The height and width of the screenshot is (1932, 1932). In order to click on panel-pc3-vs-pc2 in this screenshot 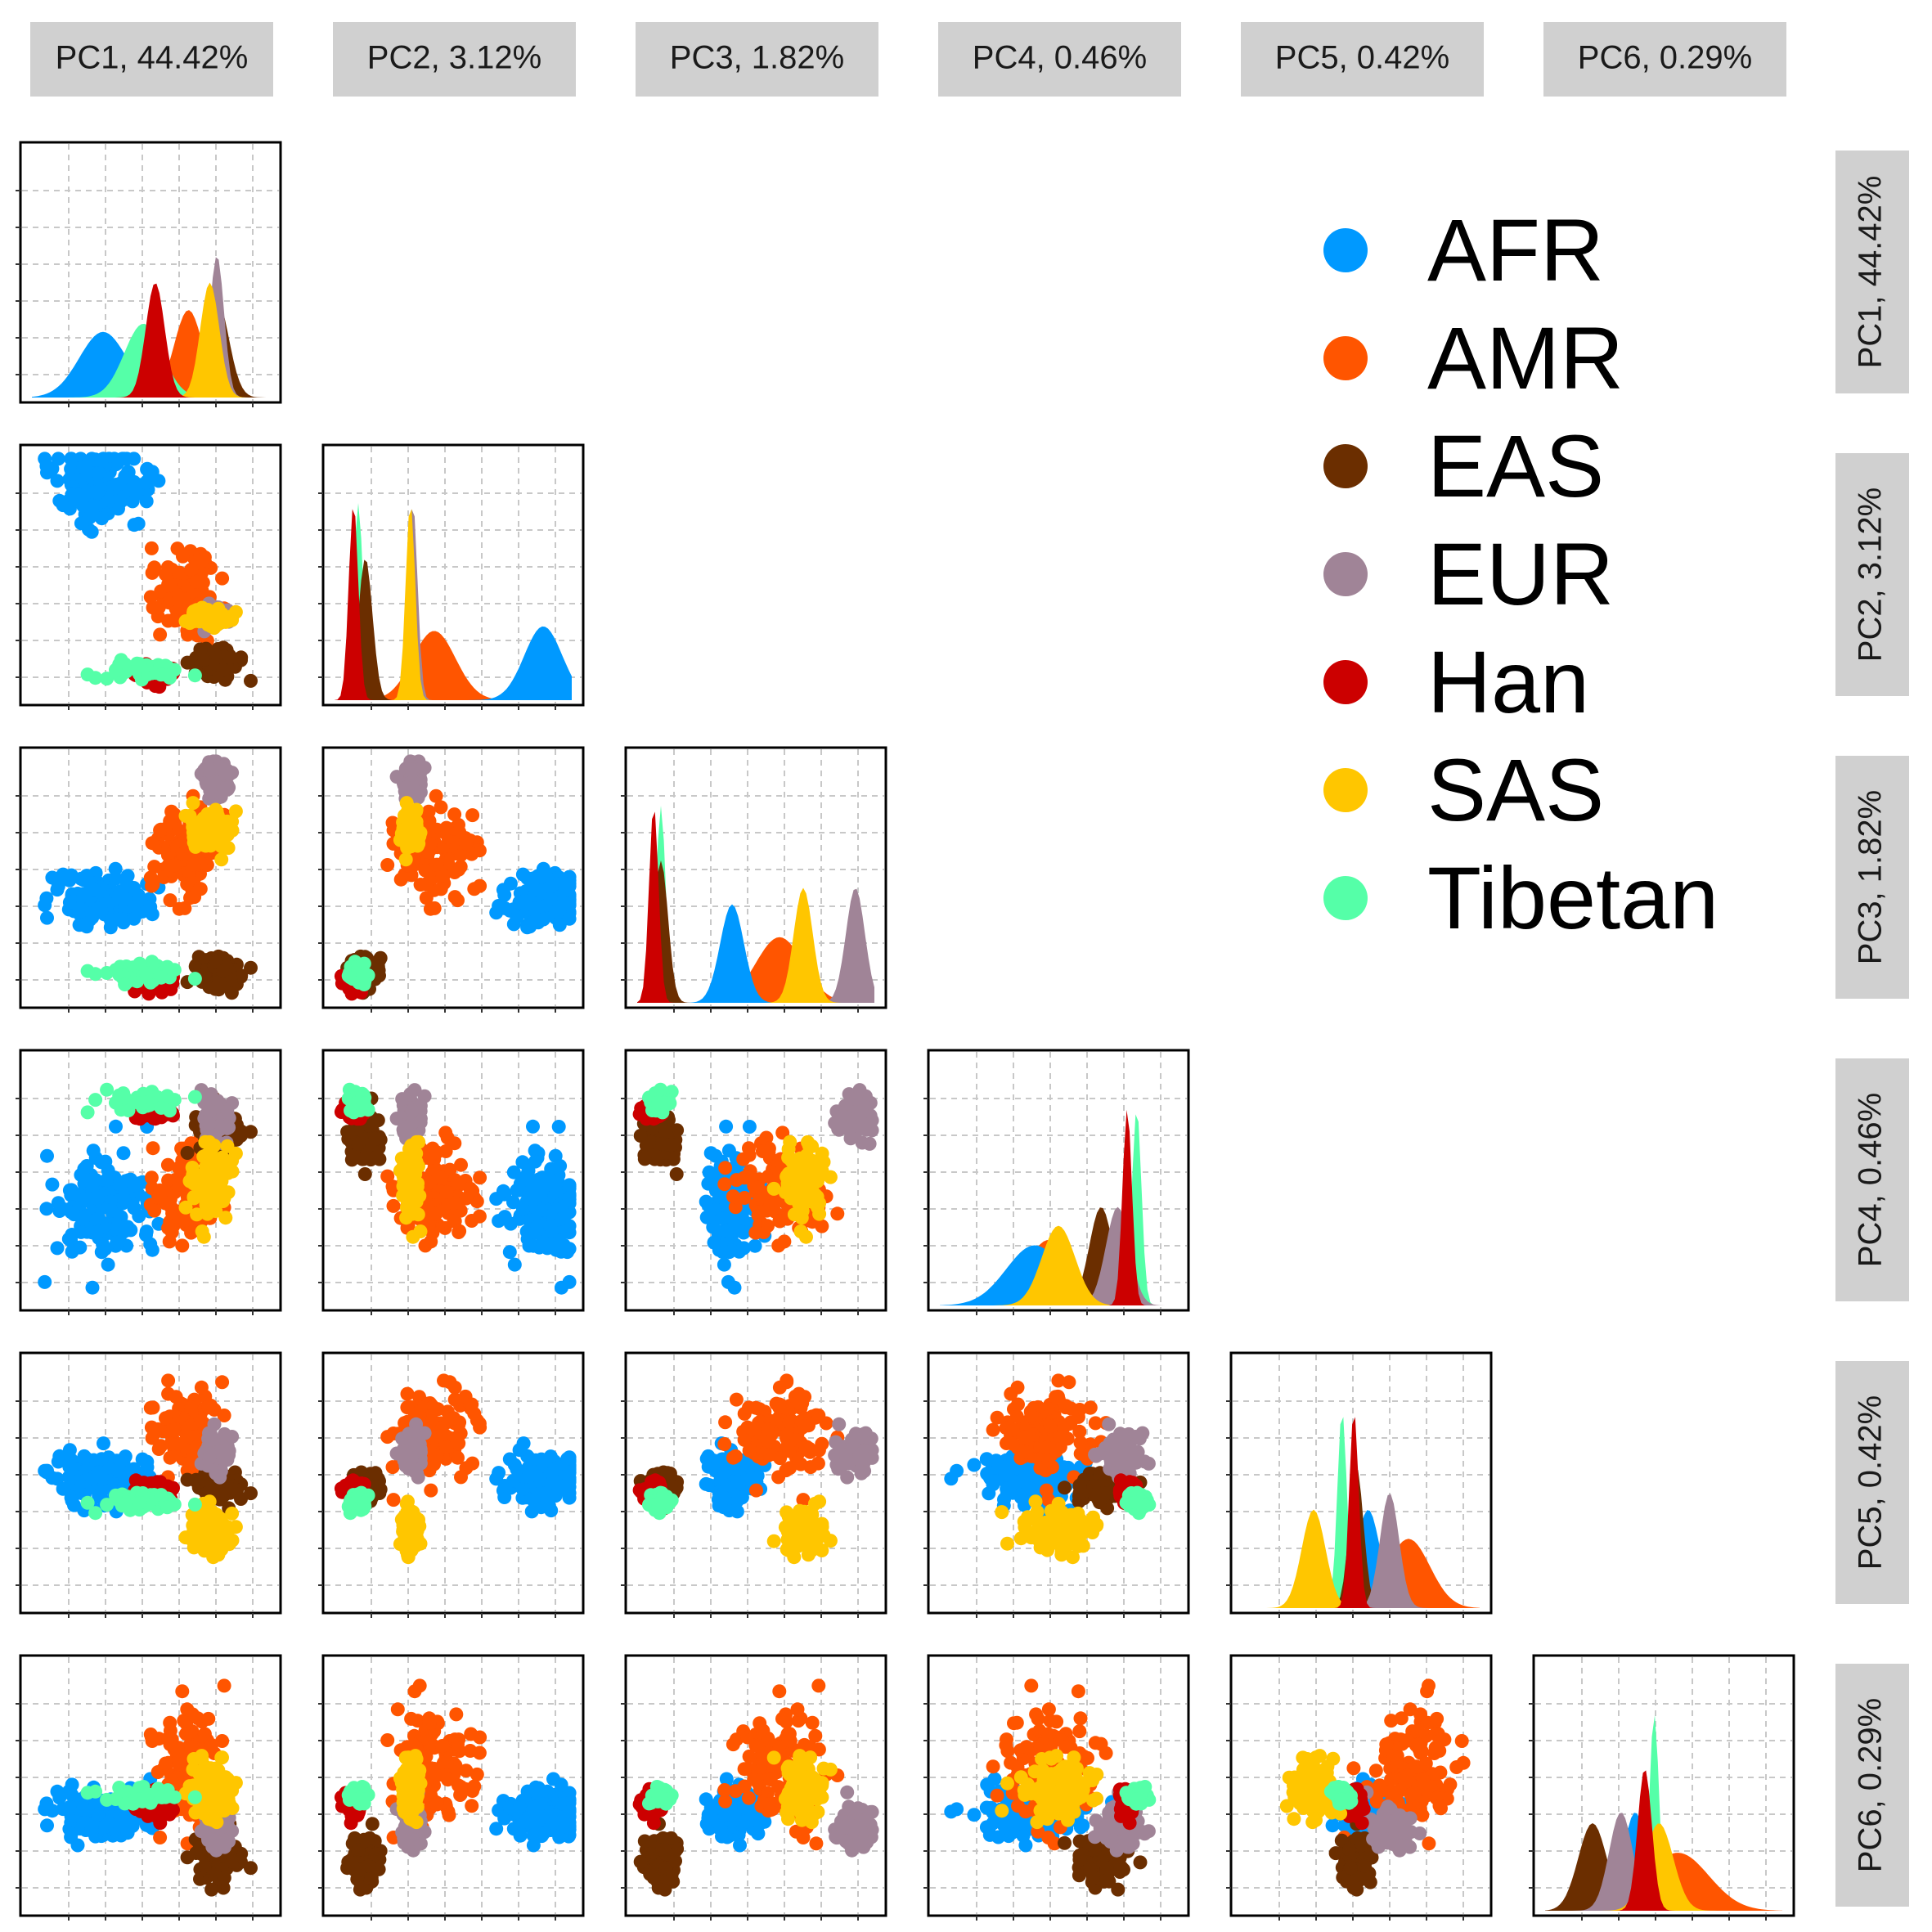, I will do `click(452, 880)`.